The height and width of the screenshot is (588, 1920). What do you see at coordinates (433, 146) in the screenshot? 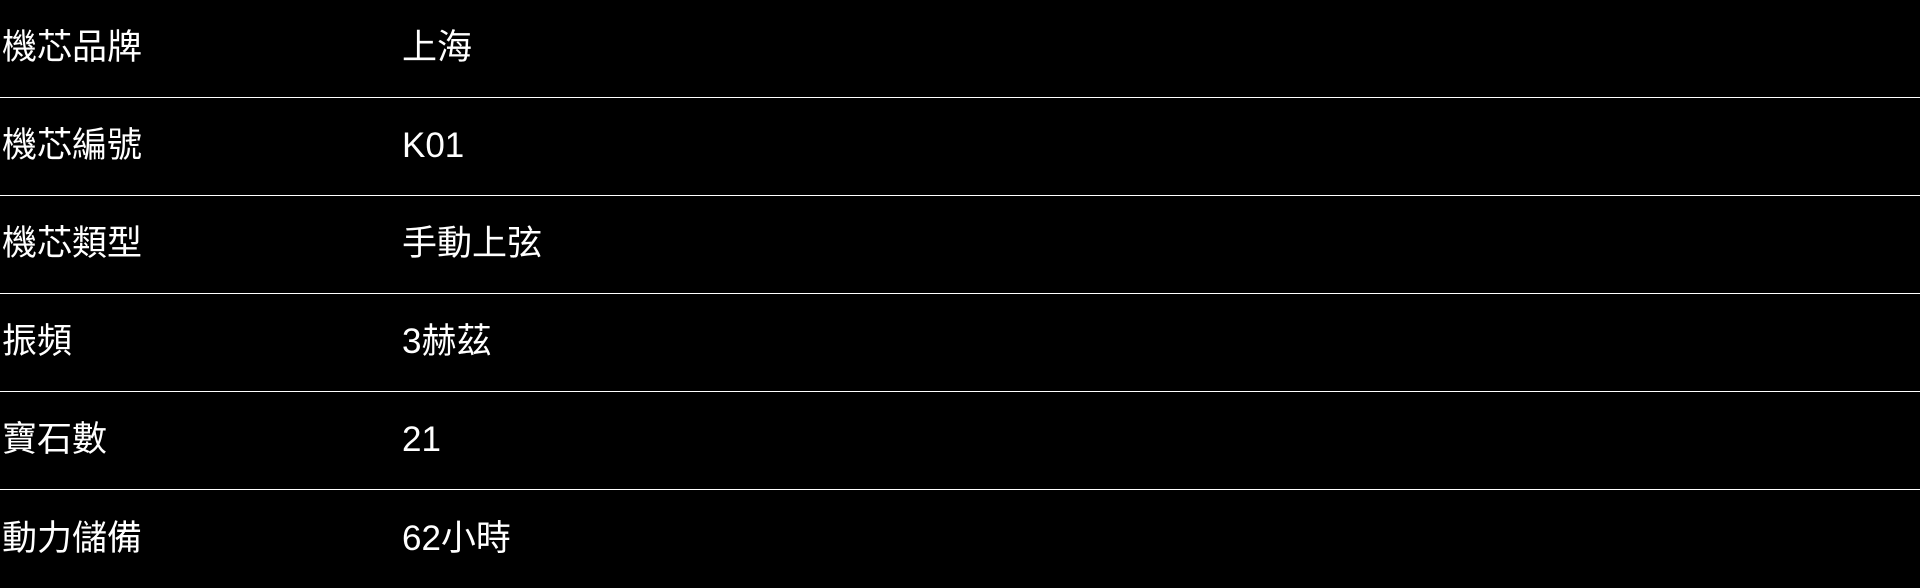
I see `spec-value: K01` at bounding box center [433, 146].